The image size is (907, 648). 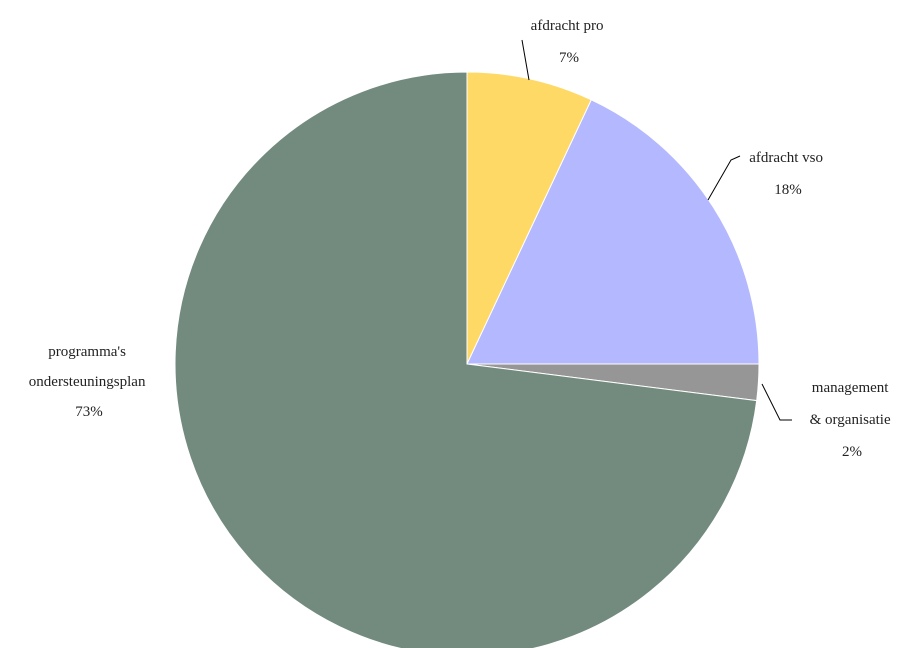 What do you see at coordinates (787, 174) in the screenshot?
I see `label-afdracht-vso: afdracht vso 18%` at bounding box center [787, 174].